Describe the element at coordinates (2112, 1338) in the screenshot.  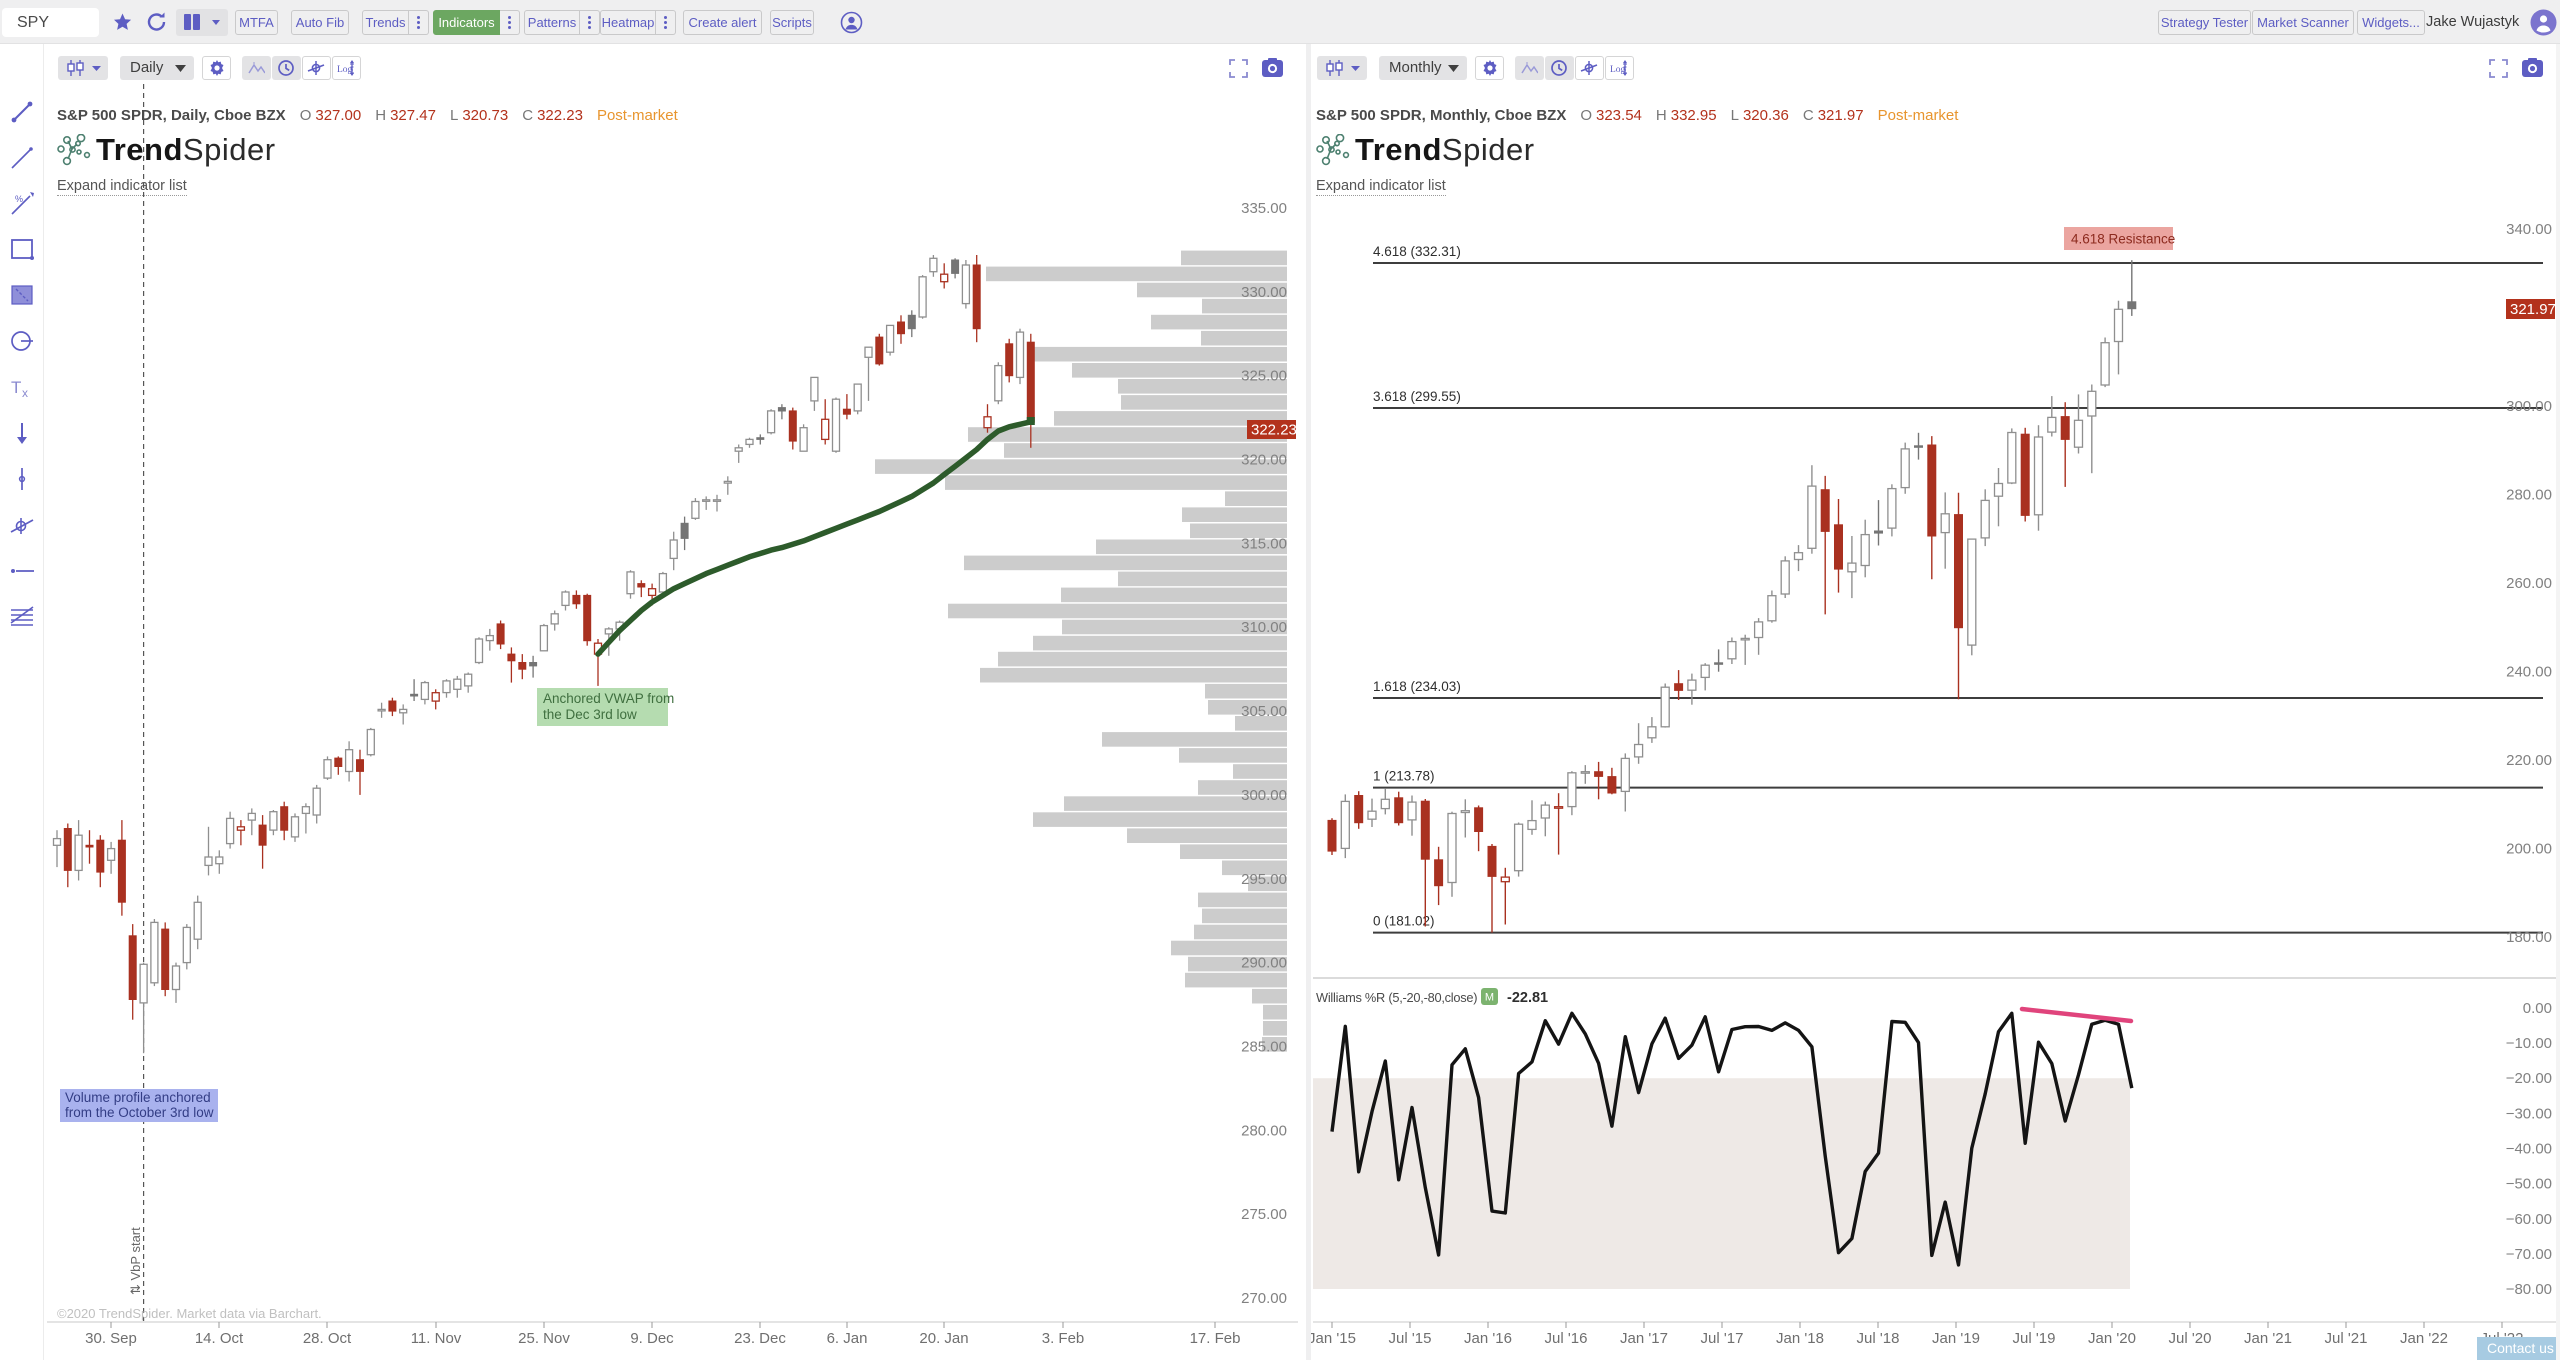
I see `svg-text: Jan '20` at that location.